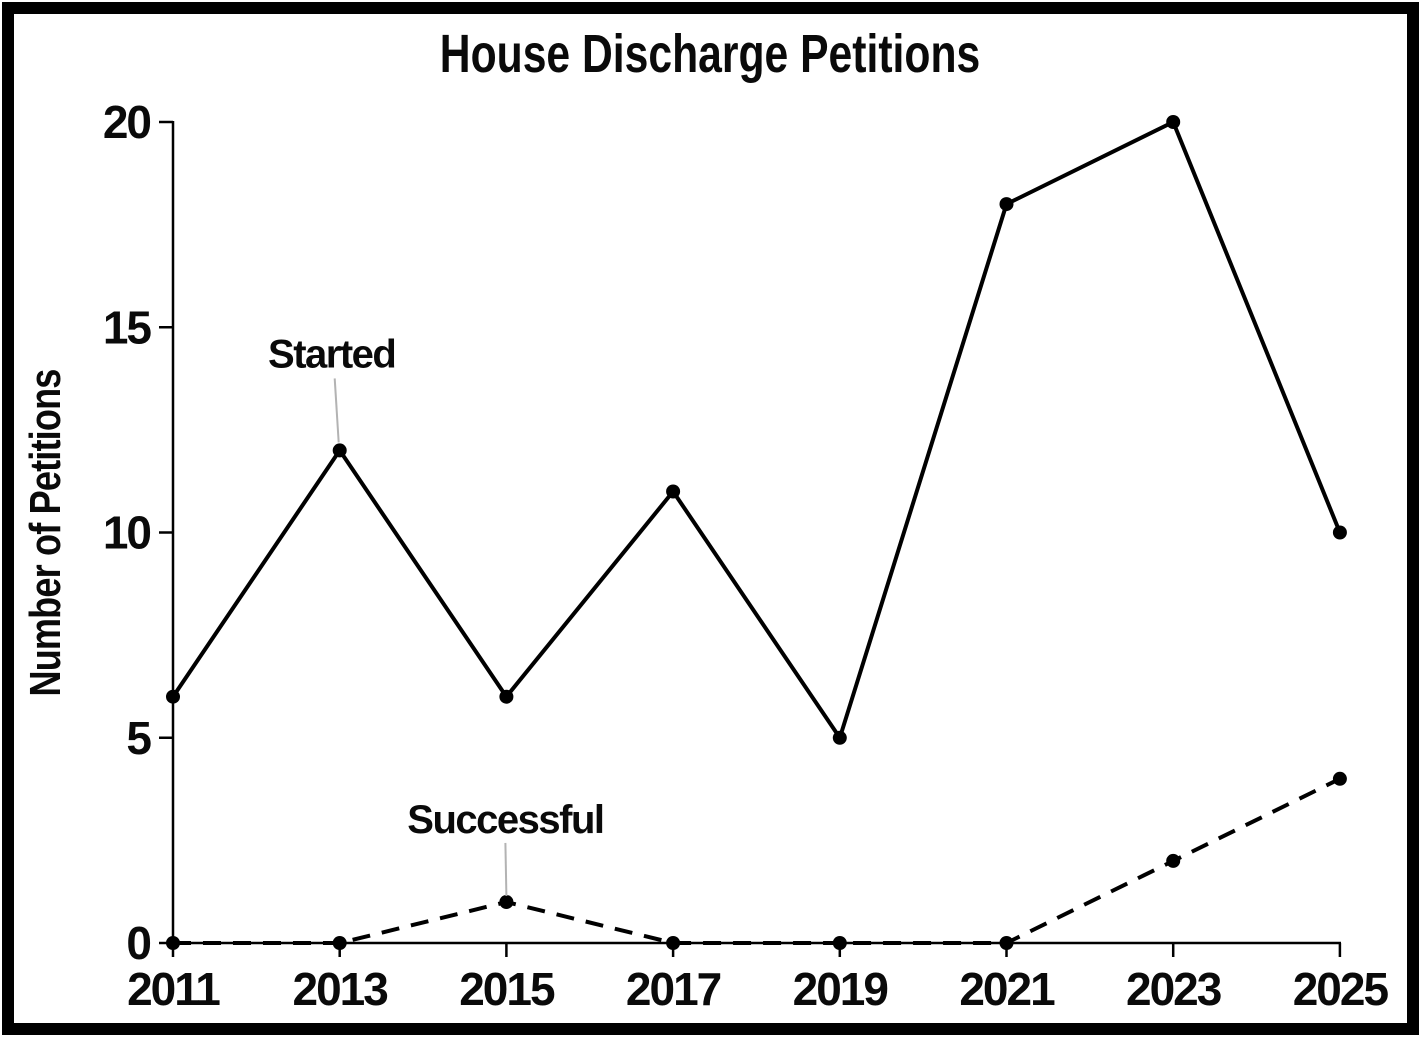 The width and height of the screenshot is (1422, 1038). What do you see at coordinates (710, 54) in the screenshot?
I see `chart-title: House Discharge Petitions` at bounding box center [710, 54].